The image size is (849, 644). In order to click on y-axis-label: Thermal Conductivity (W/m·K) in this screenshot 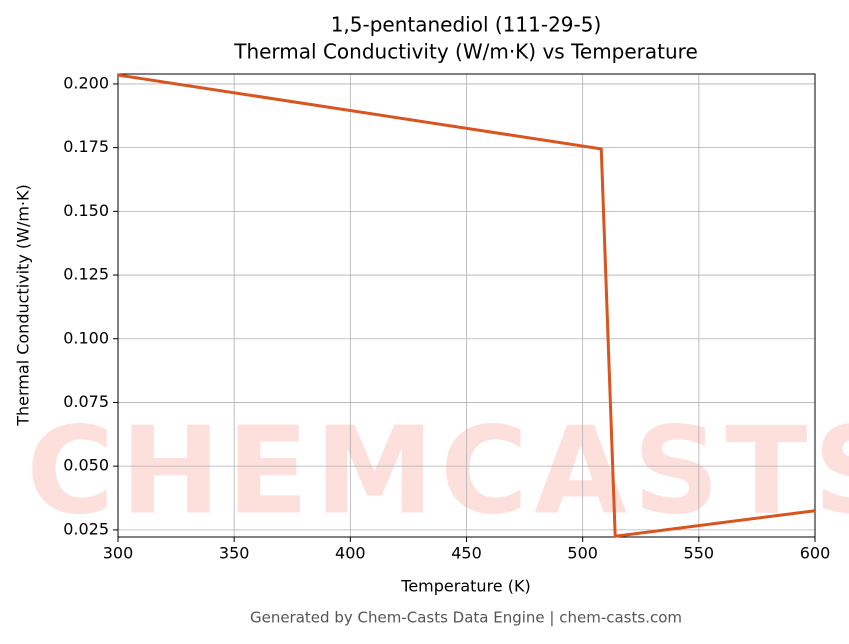, I will do `click(23, 305)`.